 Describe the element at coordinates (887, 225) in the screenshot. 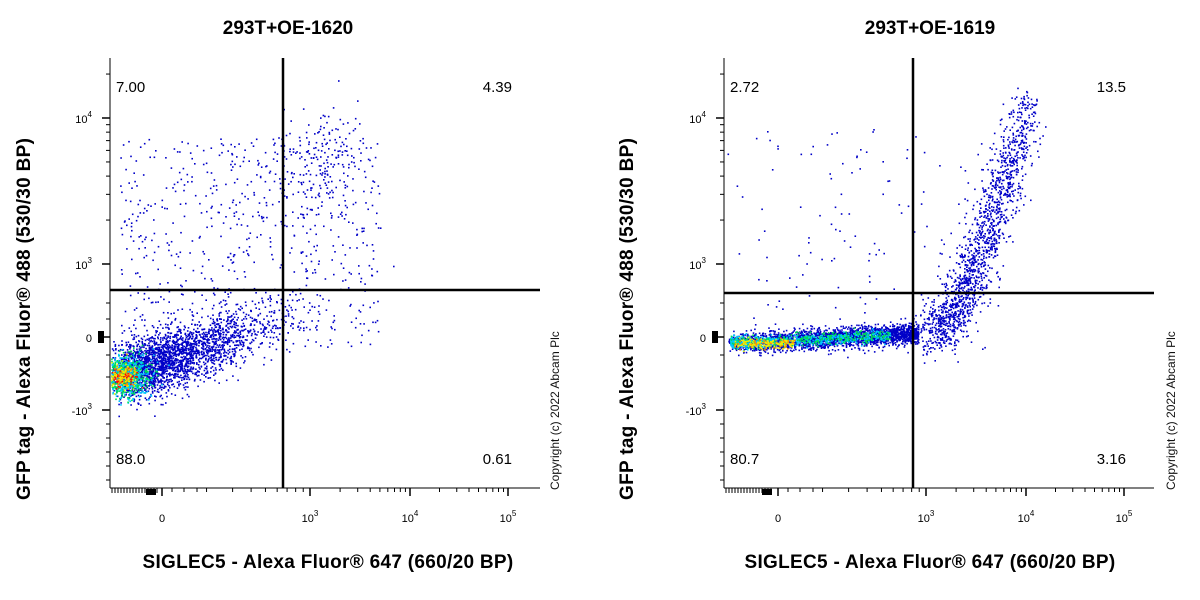

I see `events` at that location.